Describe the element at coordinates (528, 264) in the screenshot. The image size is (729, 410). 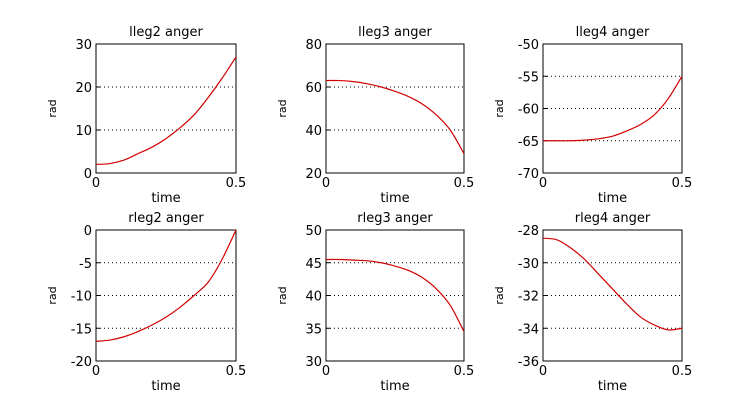
I see `y-tick-label: -30` at that location.